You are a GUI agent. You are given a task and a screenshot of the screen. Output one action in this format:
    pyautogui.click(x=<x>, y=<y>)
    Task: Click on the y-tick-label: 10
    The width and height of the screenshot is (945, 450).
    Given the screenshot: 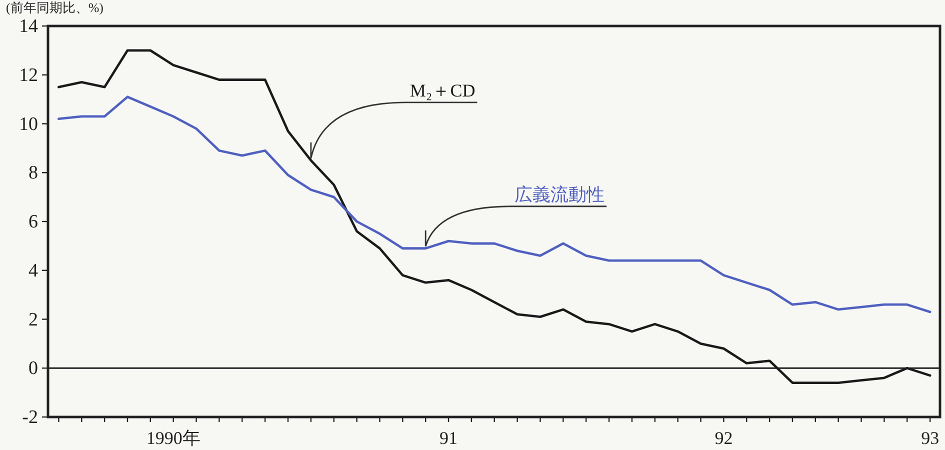 What is the action you would take?
    pyautogui.click(x=28, y=124)
    